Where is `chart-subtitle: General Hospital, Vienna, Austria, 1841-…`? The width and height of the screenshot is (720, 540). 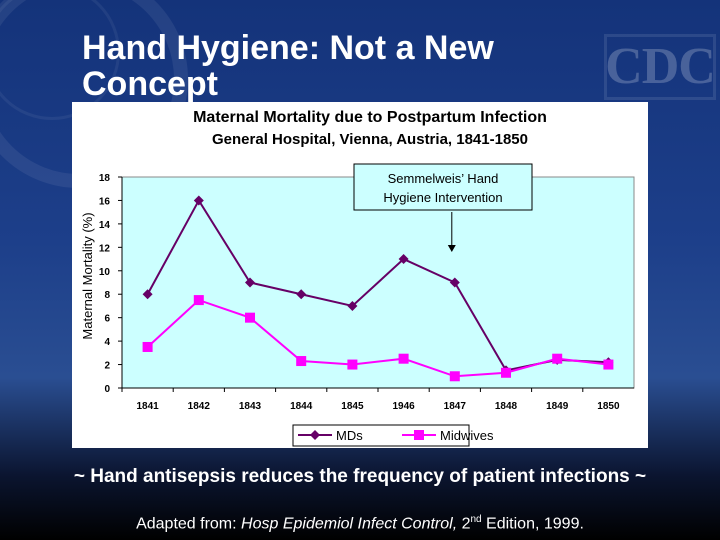 chart-subtitle: General Hospital, Vienna, Austria, 1841-… is located at coordinates (370, 139).